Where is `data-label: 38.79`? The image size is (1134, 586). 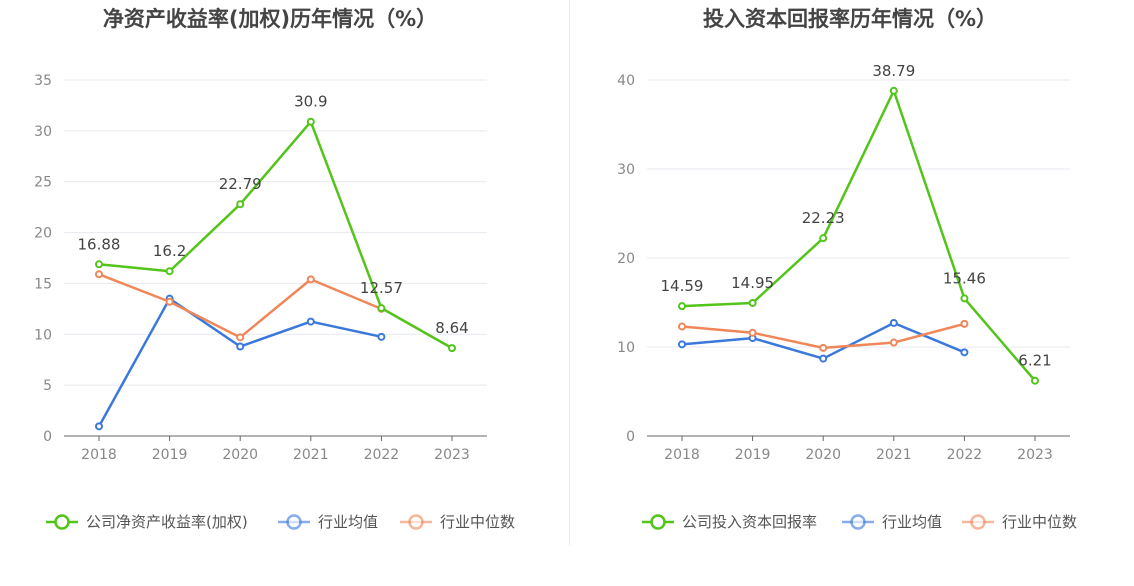 data-label: 38.79 is located at coordinates (893, 71).